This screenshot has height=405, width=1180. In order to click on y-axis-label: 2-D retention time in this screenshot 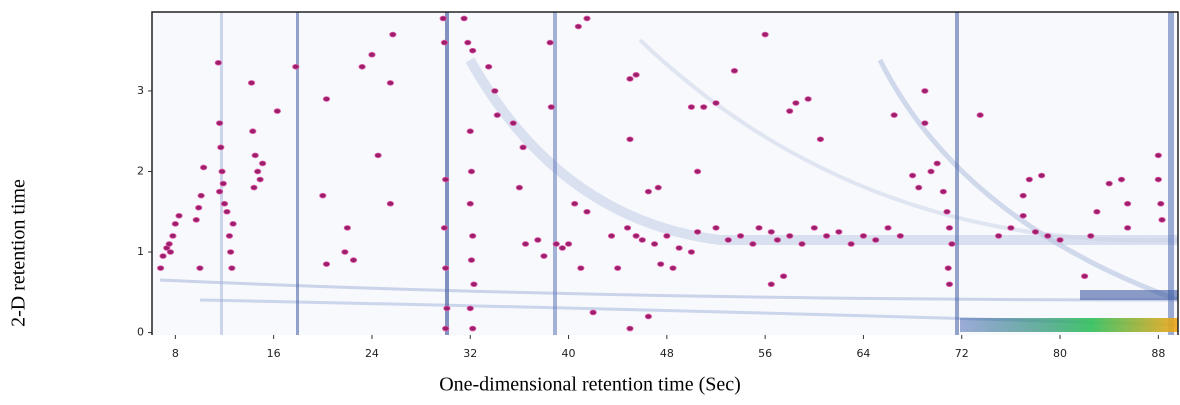, I will do `click(19, 253)`.